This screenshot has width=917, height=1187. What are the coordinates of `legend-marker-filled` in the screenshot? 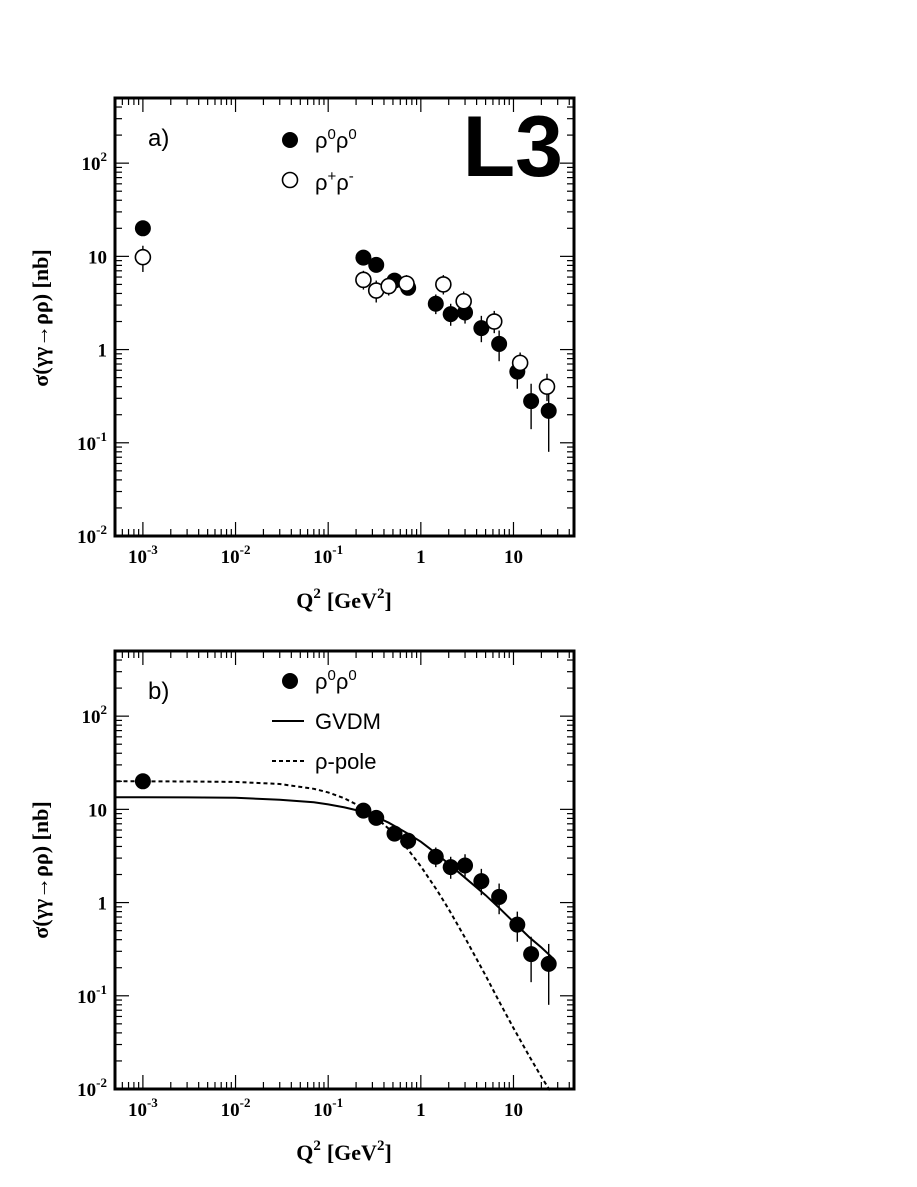 It's located at (290, 140).